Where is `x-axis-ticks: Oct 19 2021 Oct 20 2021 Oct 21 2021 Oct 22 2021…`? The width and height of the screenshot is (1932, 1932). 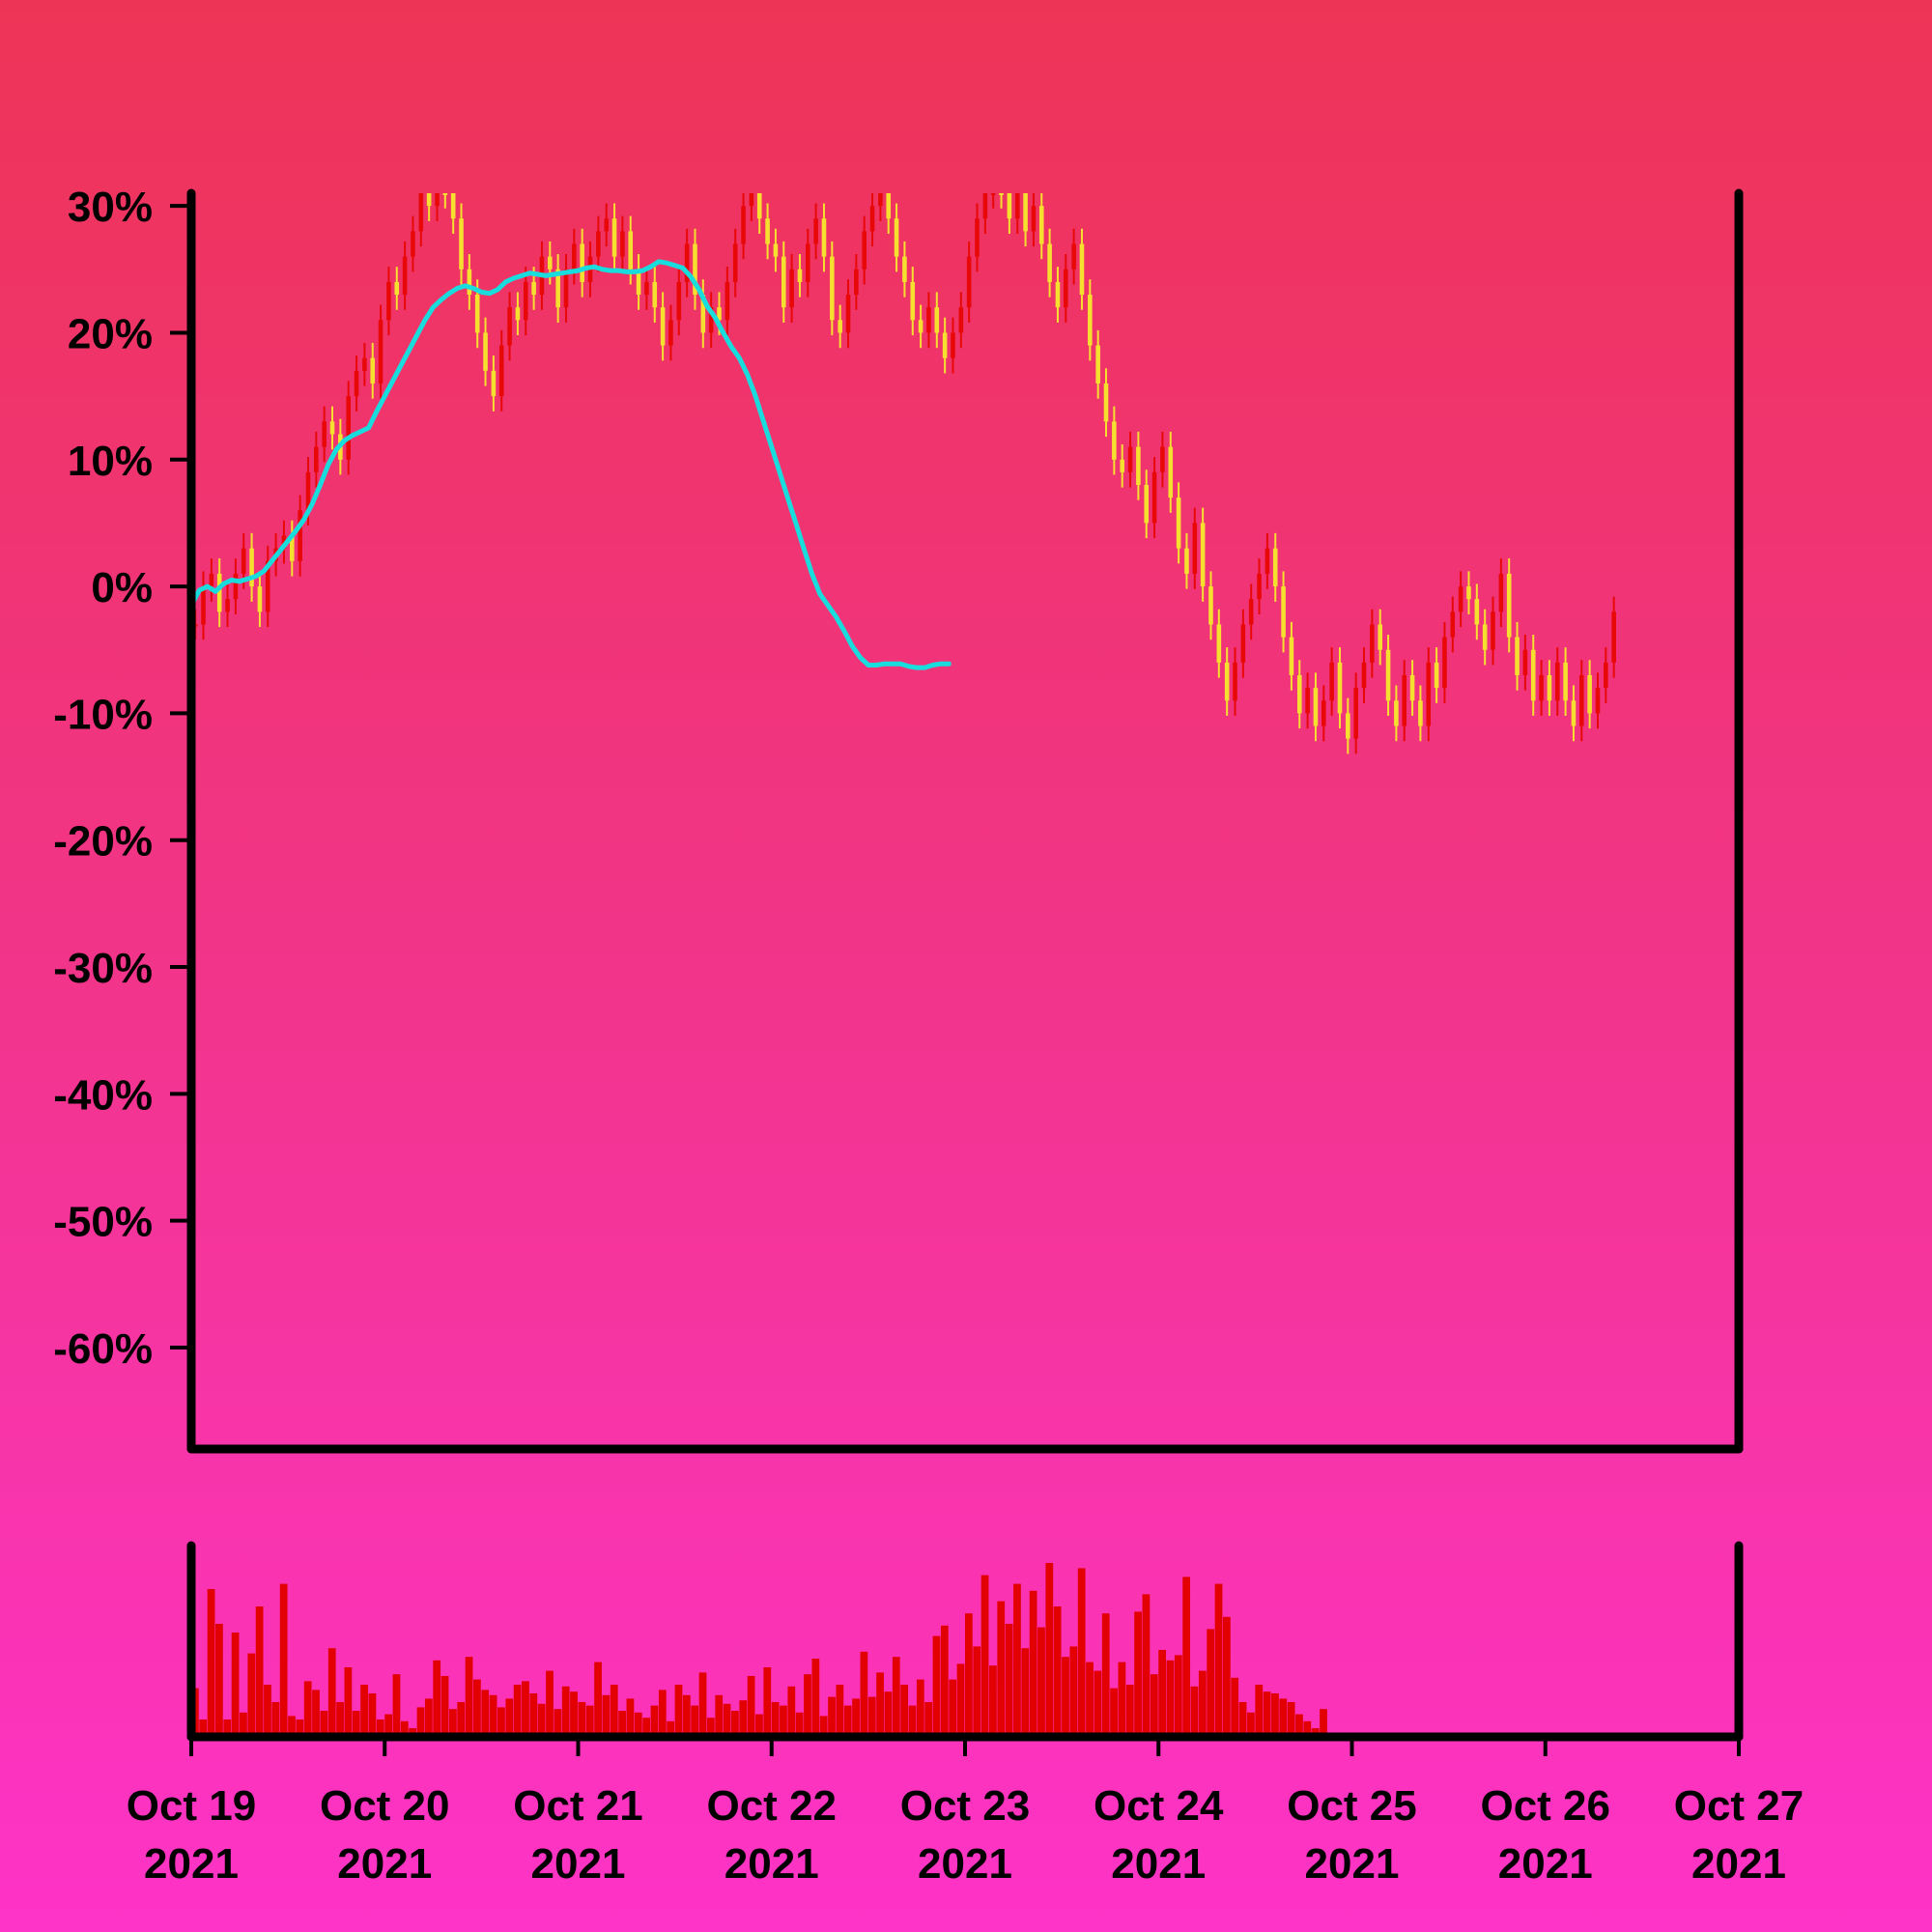
x-axis-ticks: Oct 19 2021 Oct 20 2021 Oct 21 2021 Oct 22 2021… is located at coordinates (965, 1812).